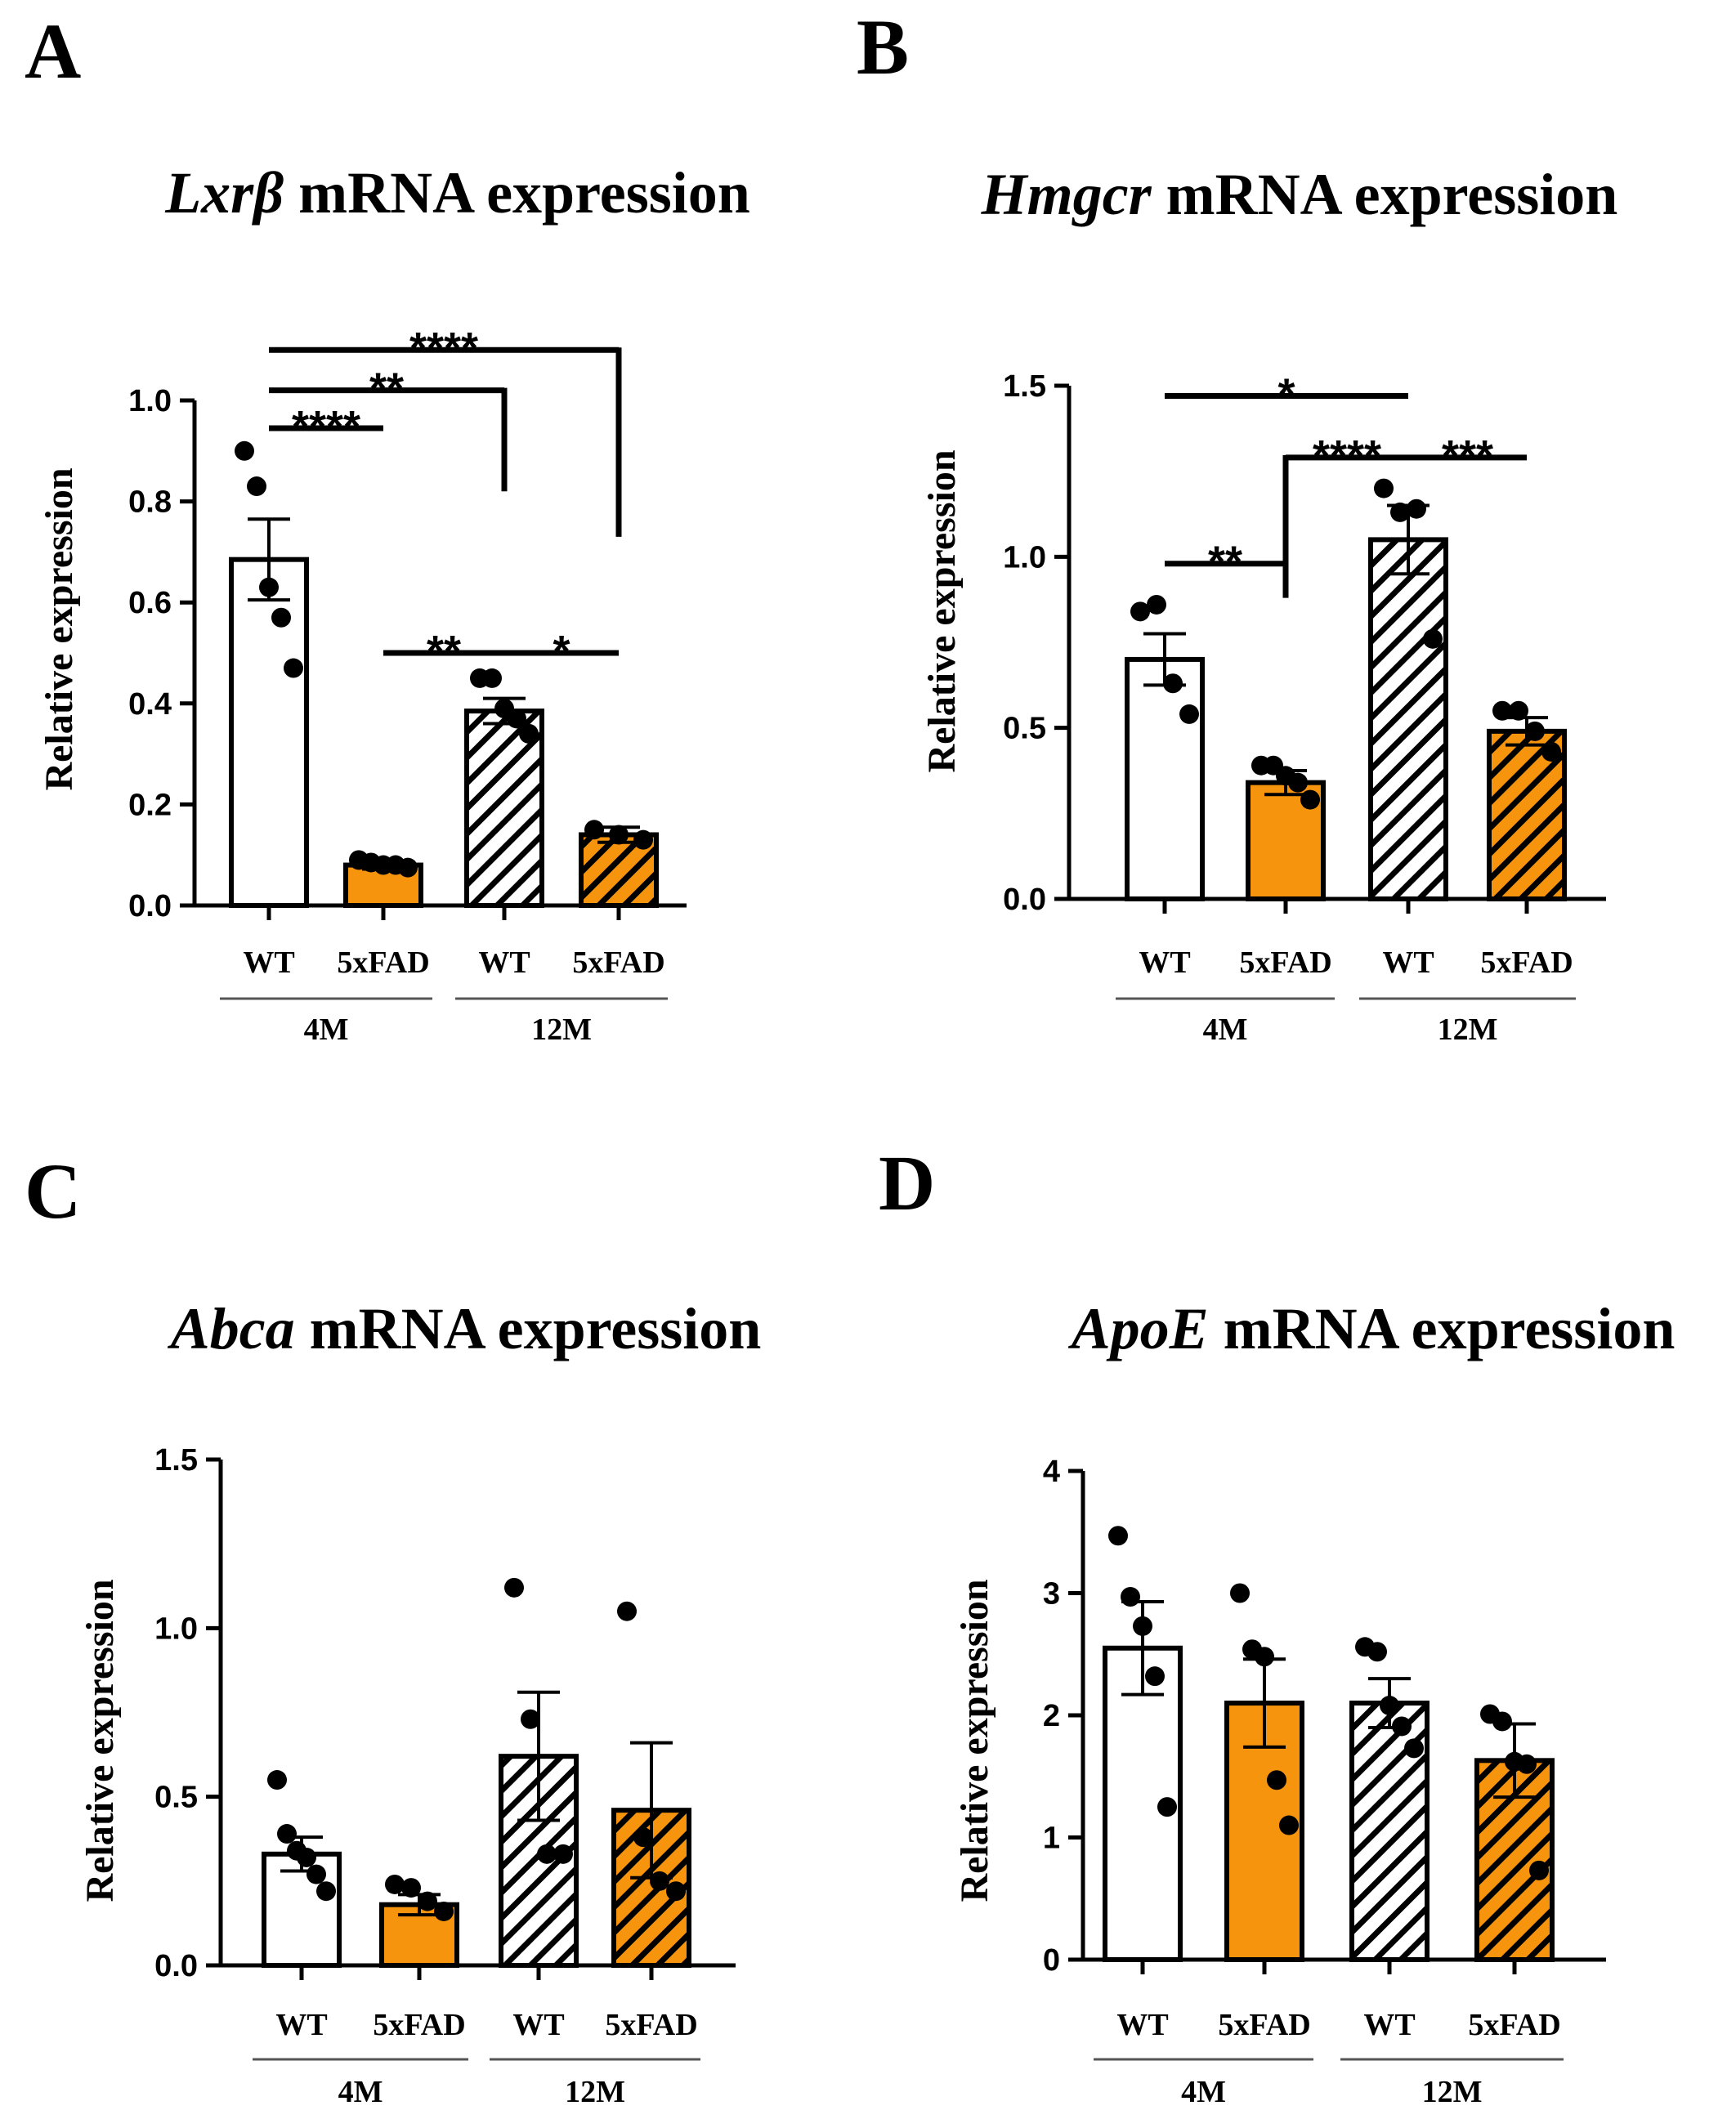 The height and width of the screenshot is (2119, 1736). What do you see at coordinates (883, 47) in the screenshot?
I see `panel-letter: B` at bounding box center [883, 47].